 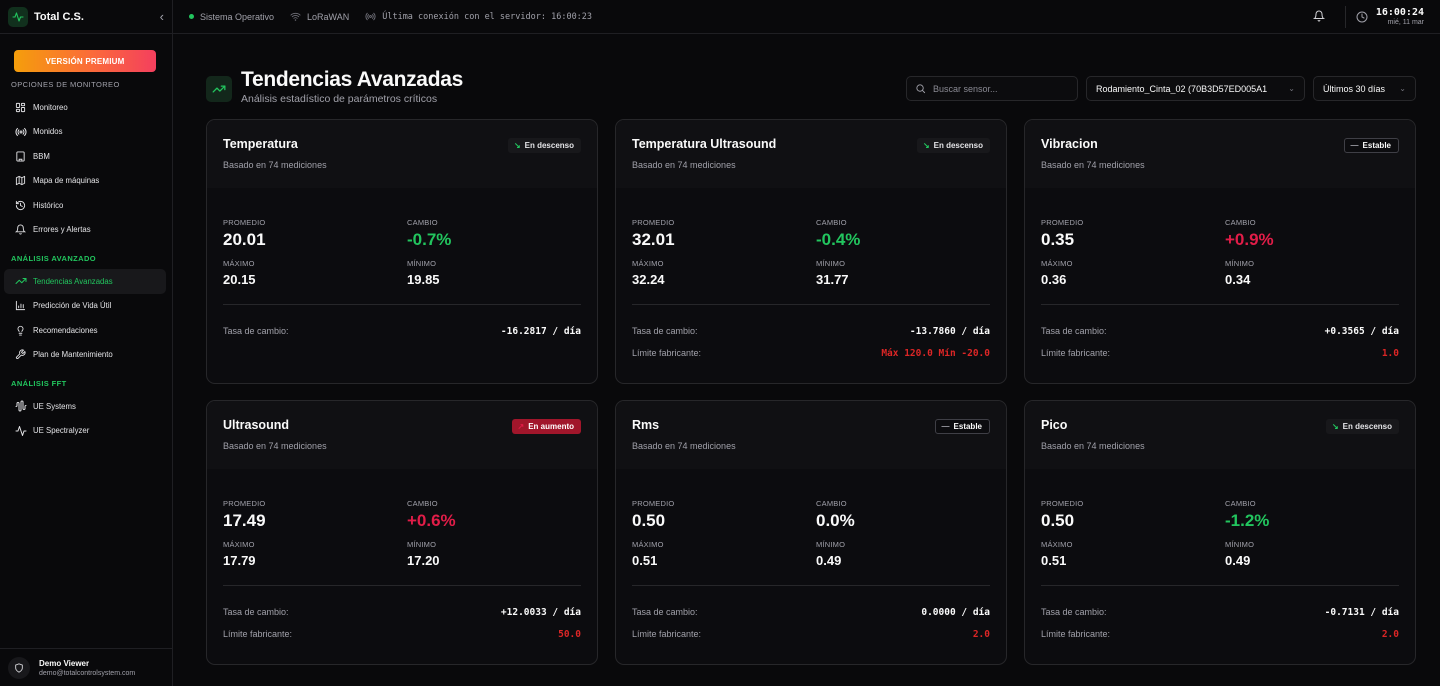 What do you see at coordinates (540, 612) in the screenshot?
I see `rate-value: +12.0033 / día` at bounding box center [540, 612].